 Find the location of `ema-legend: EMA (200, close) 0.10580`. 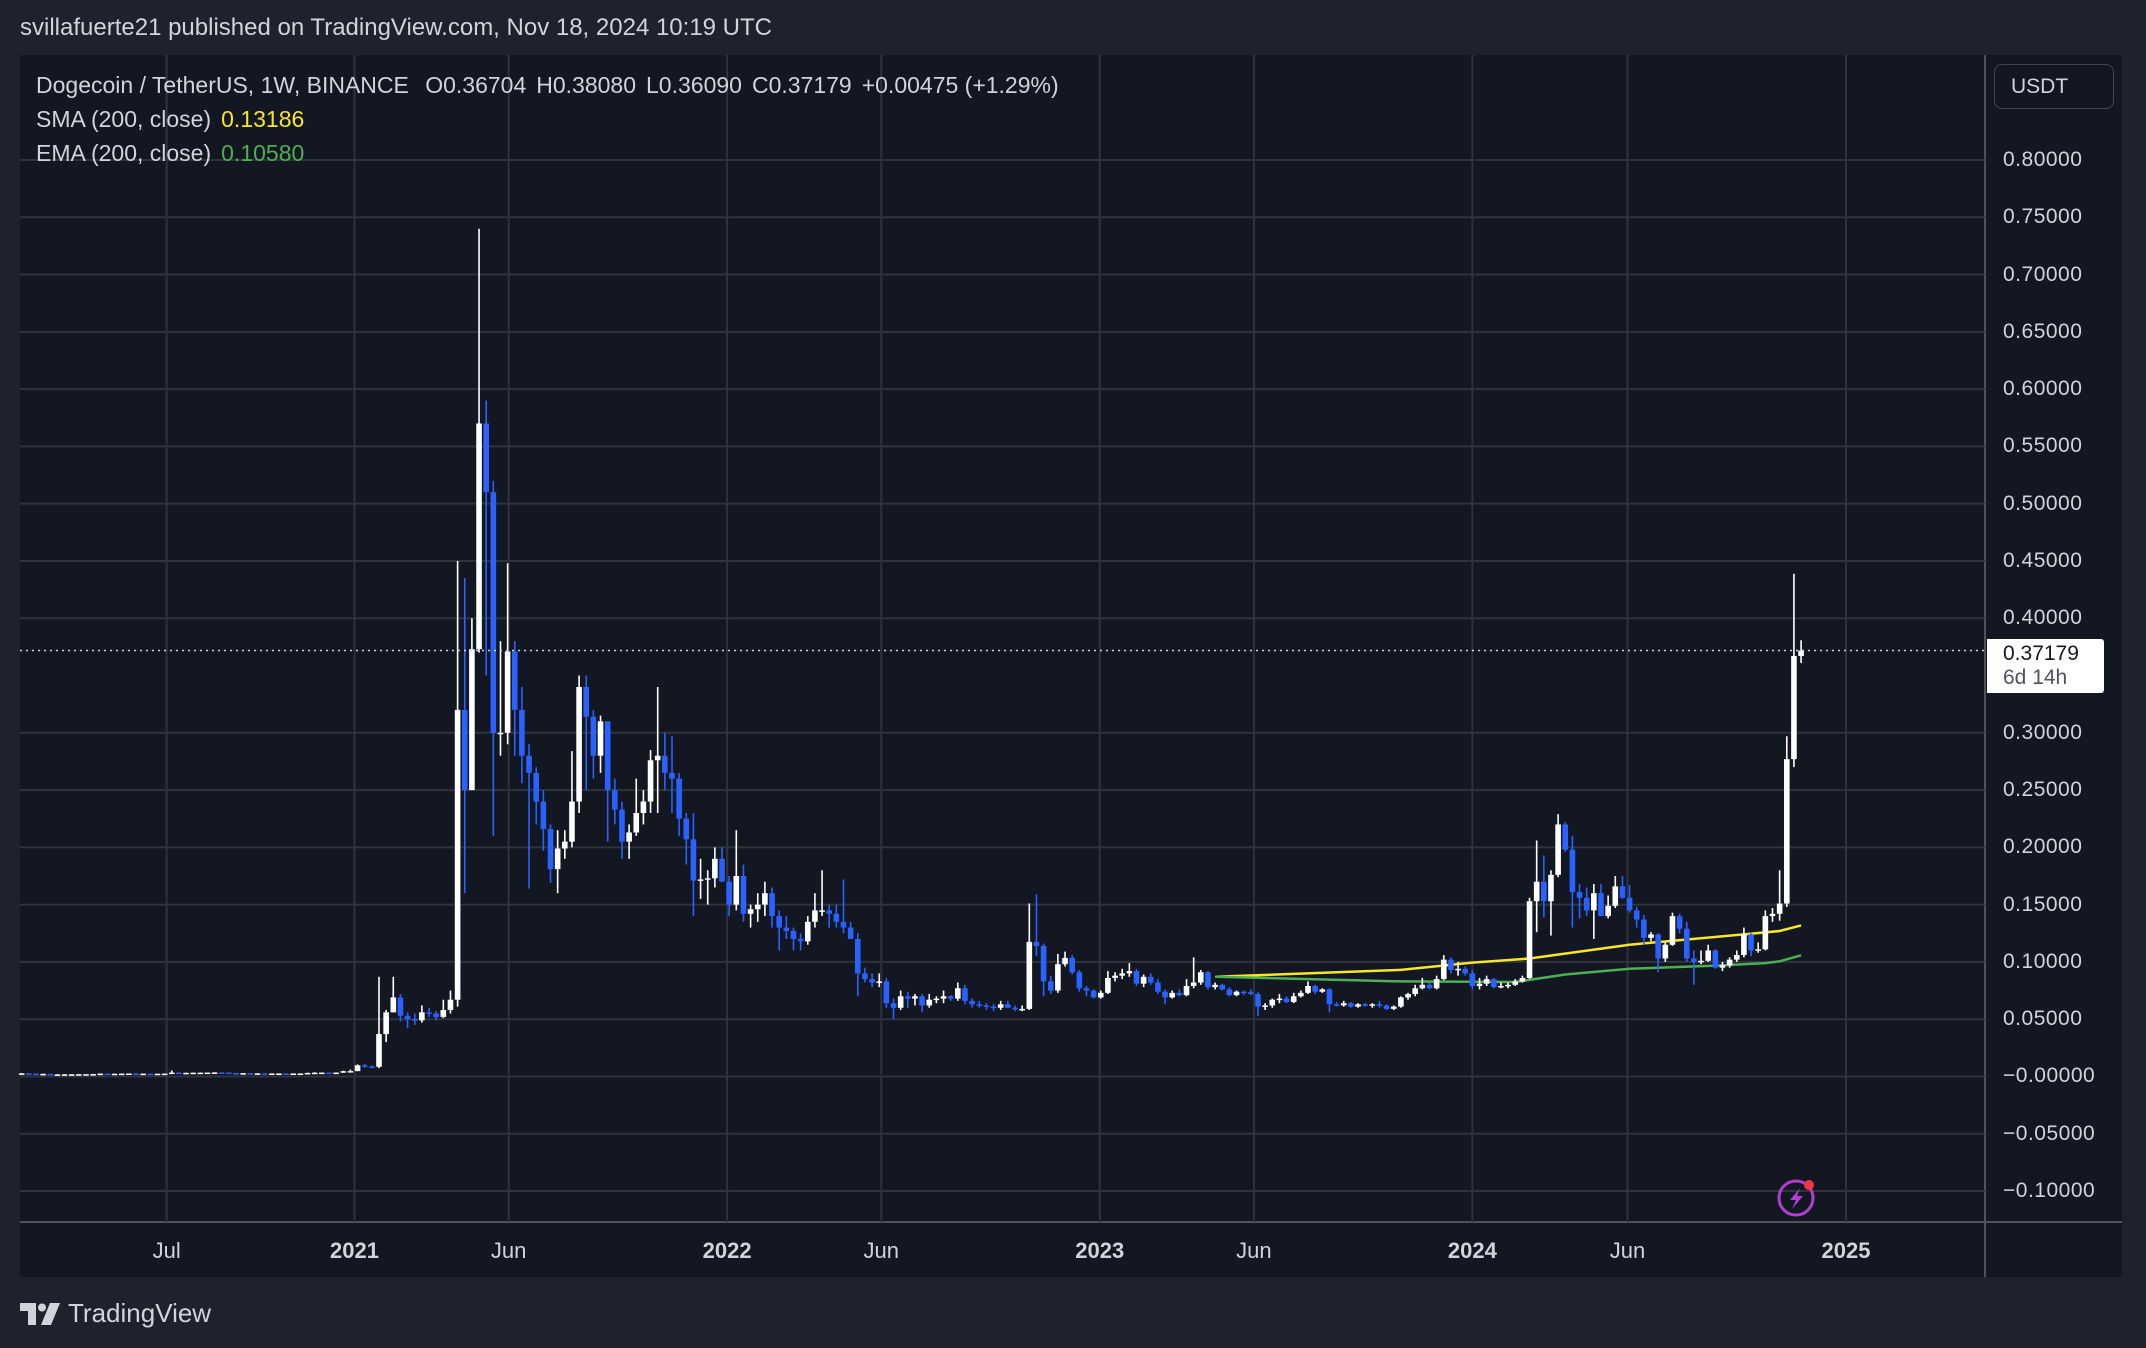

ema-legend: EMA (200, close) 0.10580 is located at coordinates (175, 153).